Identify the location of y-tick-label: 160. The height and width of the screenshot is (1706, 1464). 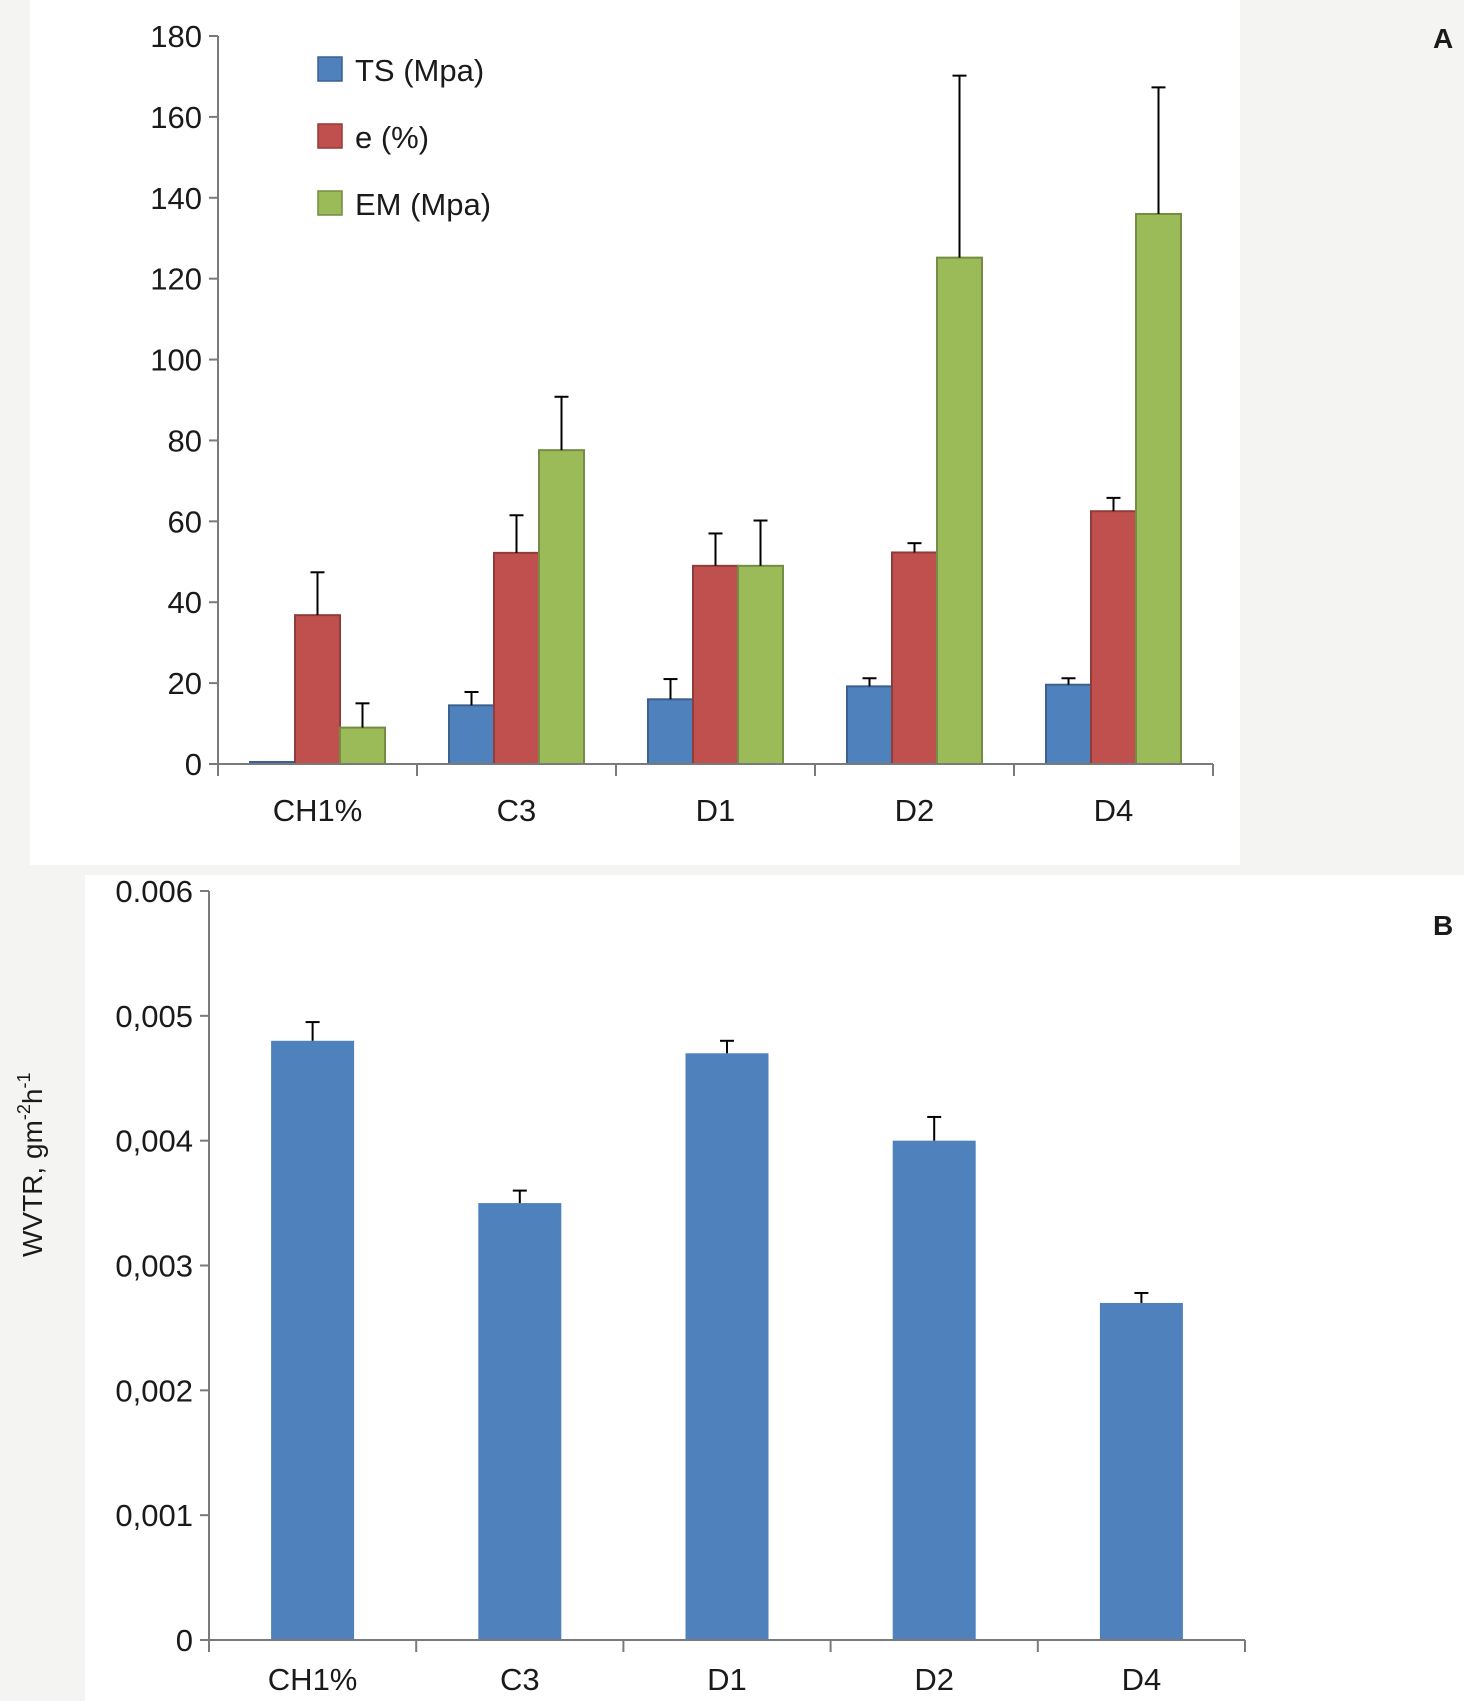
(176, 117).